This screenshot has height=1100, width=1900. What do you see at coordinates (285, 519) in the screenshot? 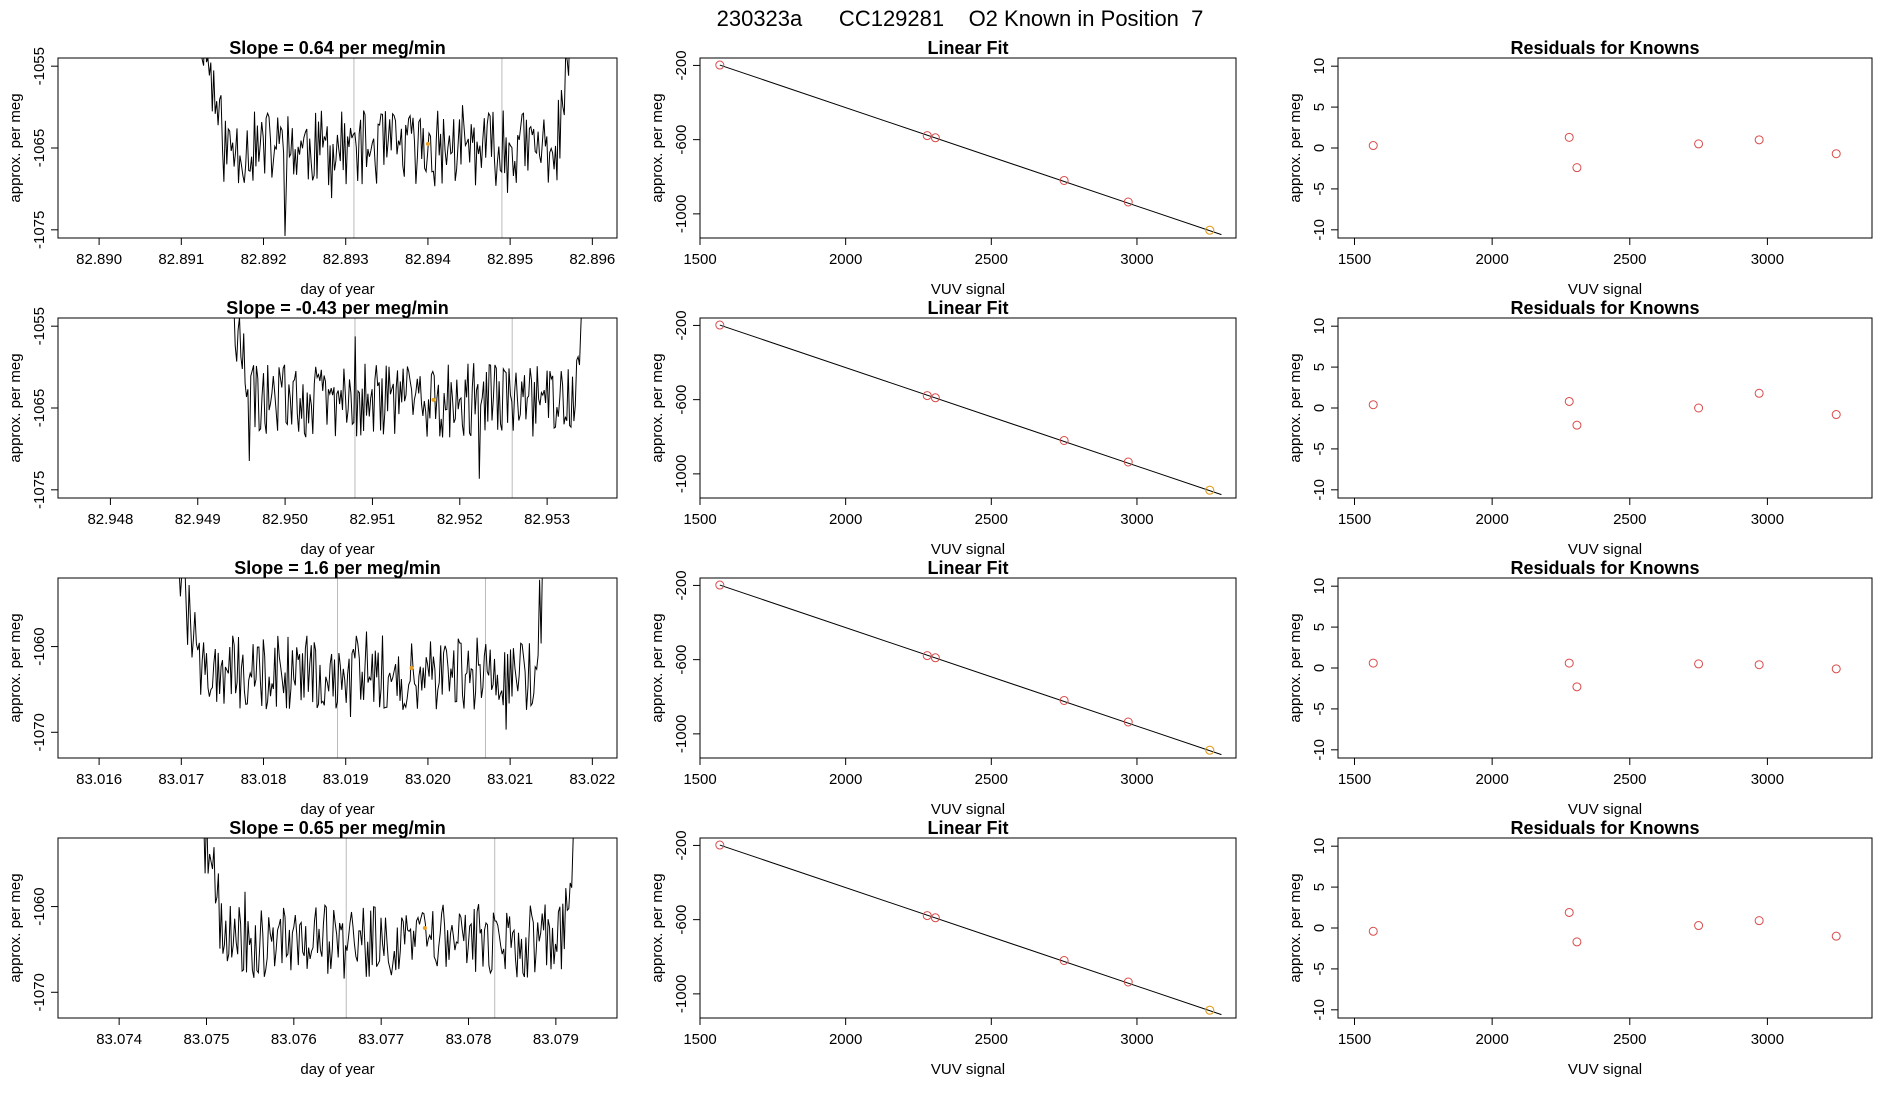
I see `timeseries-xtick-label: 82.950` at bounding box center [285, 519].